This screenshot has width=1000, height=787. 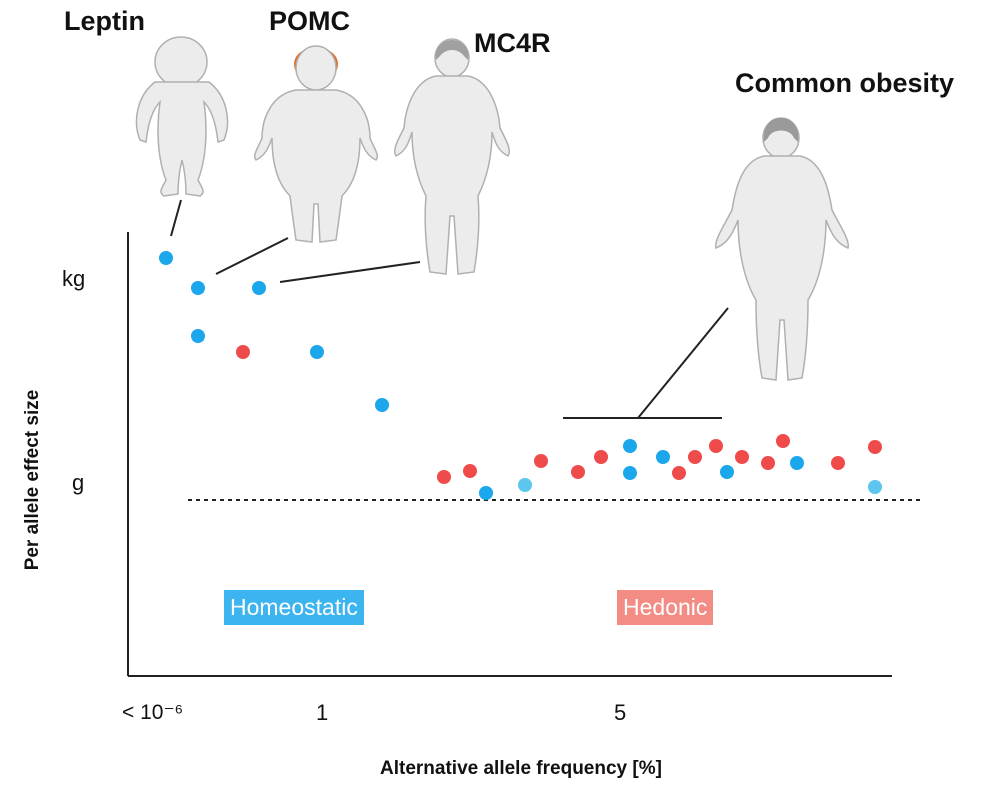 What do you see at coordinates (309, 21) in the screenshot?
I see `pomc-title: POMC` at bounding box center [309, 21].